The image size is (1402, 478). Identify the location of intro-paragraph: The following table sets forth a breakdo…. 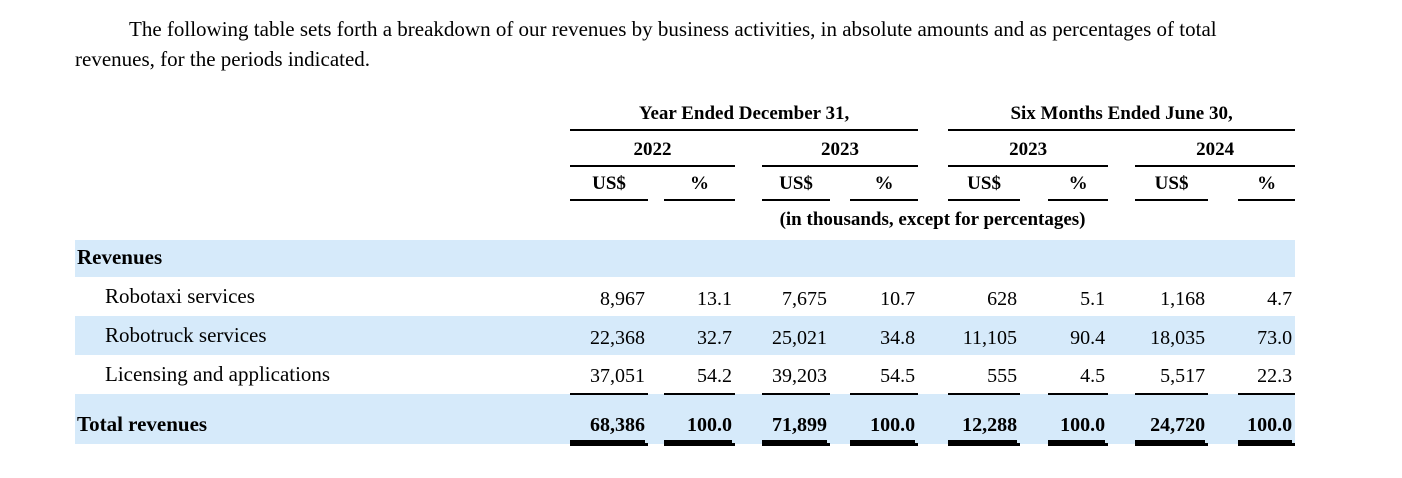
(646, 44).